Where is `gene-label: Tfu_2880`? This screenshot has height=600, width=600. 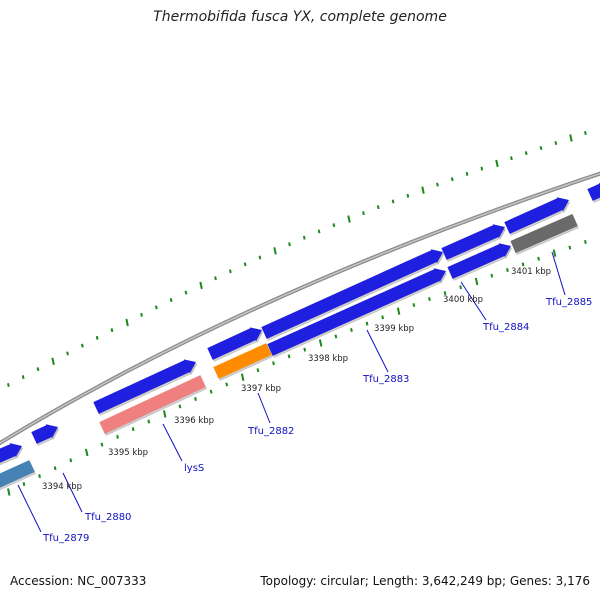
gene-label: Tfu_2880 is located at coordinates (107, 517).